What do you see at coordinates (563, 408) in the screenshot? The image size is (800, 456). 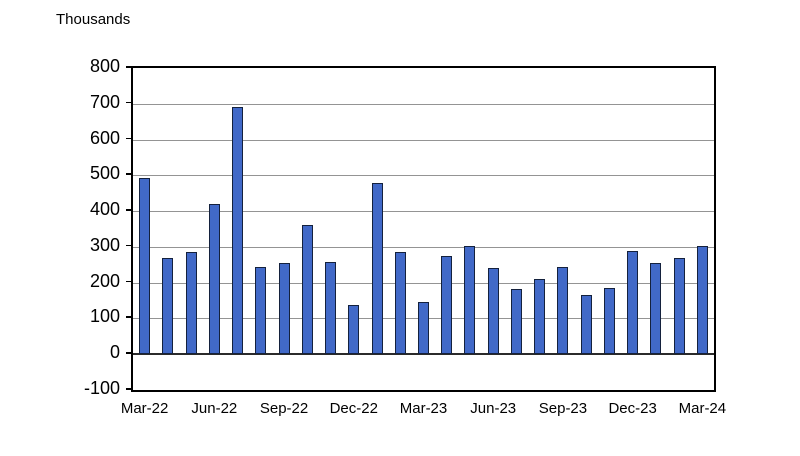 I see `x-tick-label: Sep-23` at bounding box center [563, 408].